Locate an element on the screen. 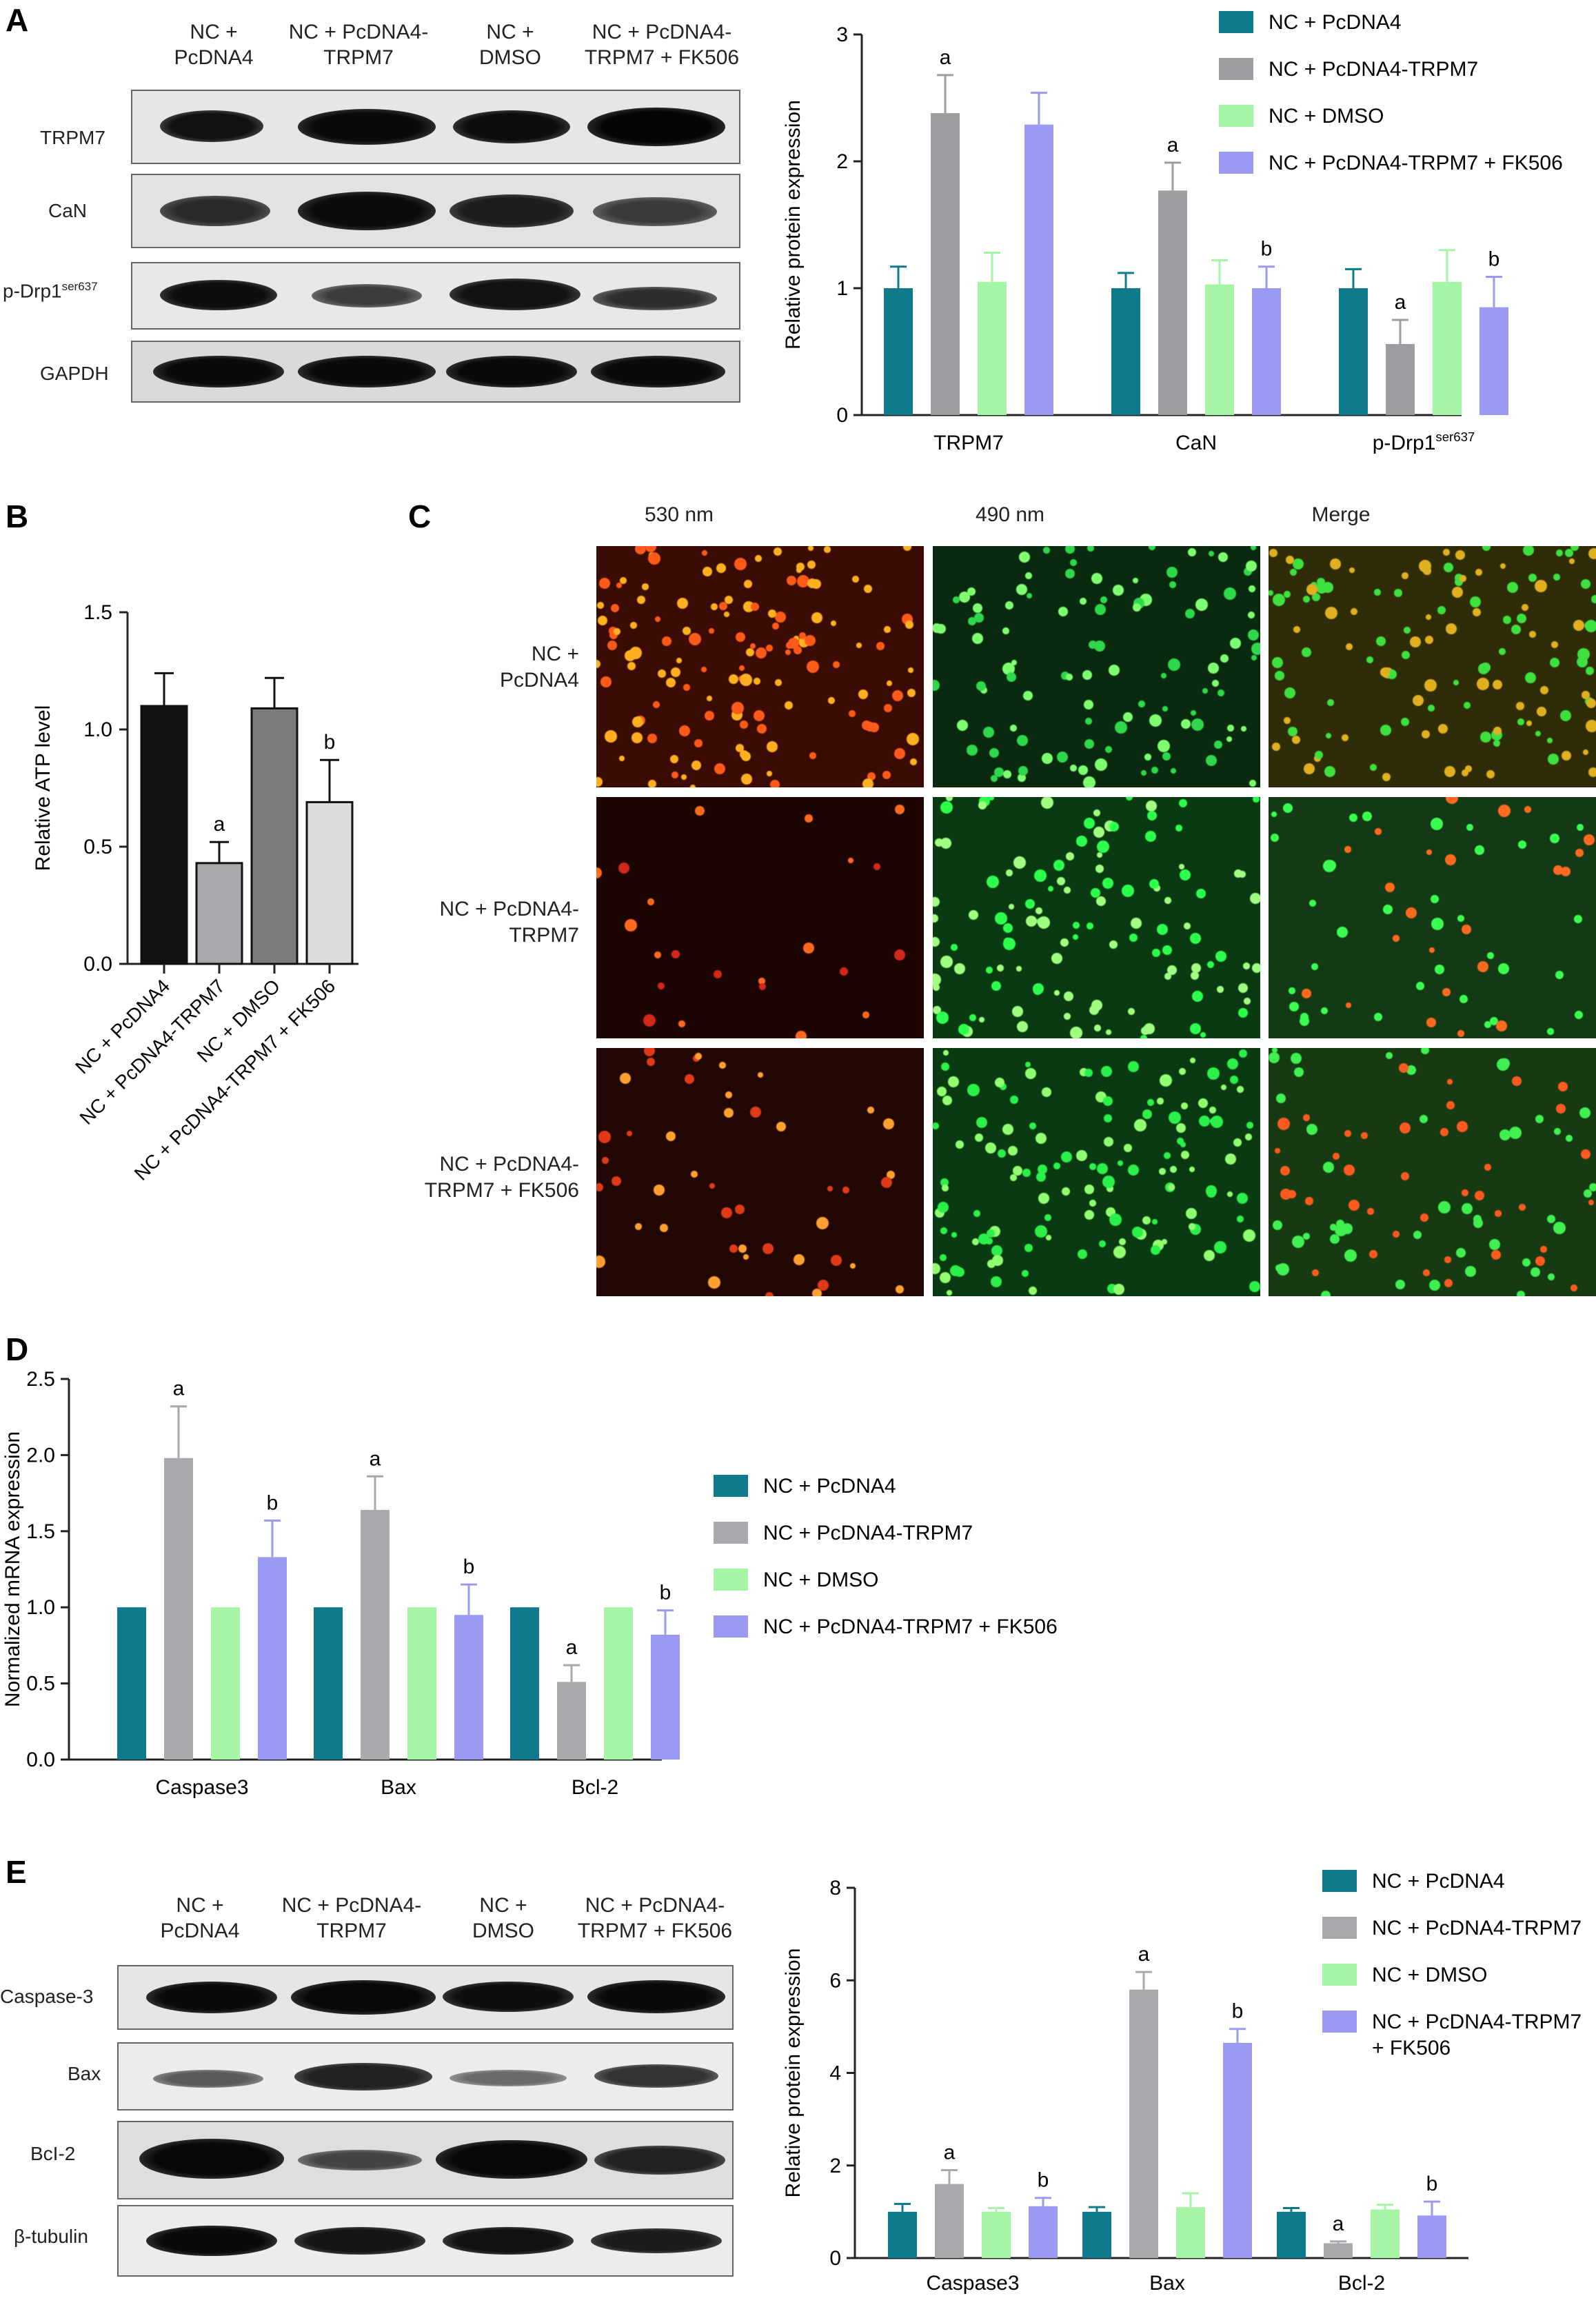 This screenshot has width=1596, height=2307. y-tick-label: 0 is located at coordinates (842, 415).